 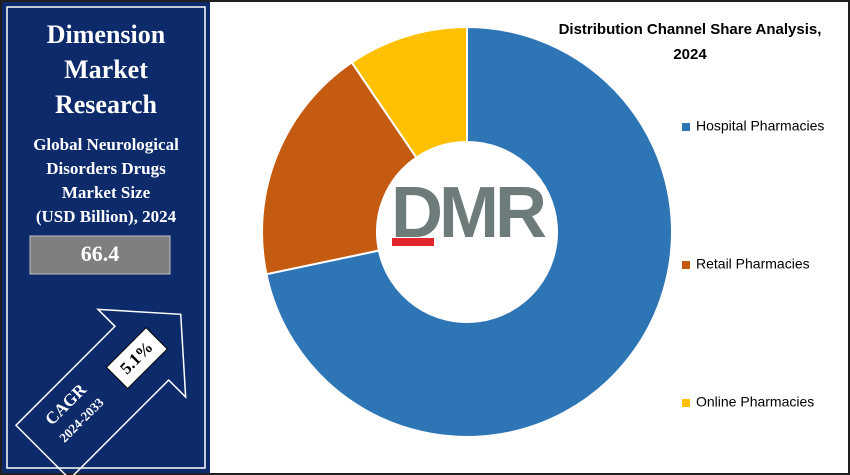 I want to click on data-label: 71.7%, so click(x=789, y=328).